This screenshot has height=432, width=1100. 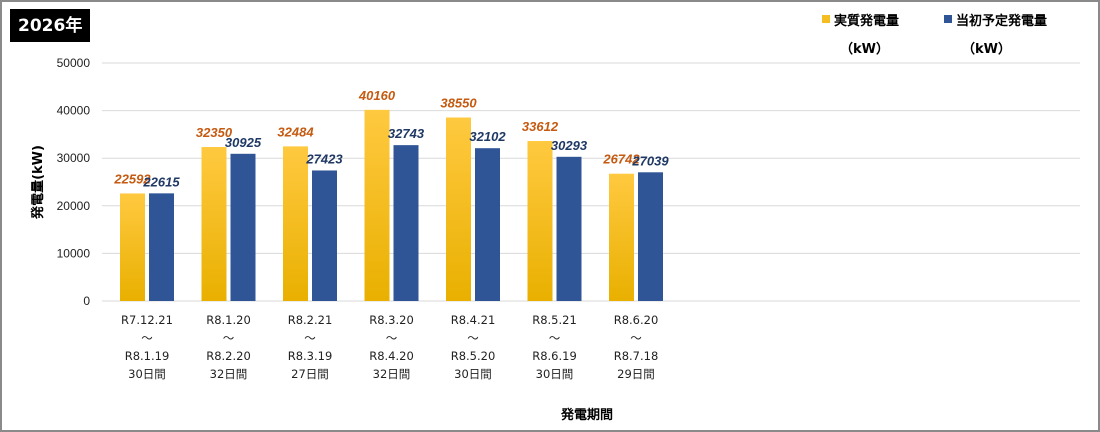 I want to click on x-category-label: R8.6.19, so click(x=554, y=356).